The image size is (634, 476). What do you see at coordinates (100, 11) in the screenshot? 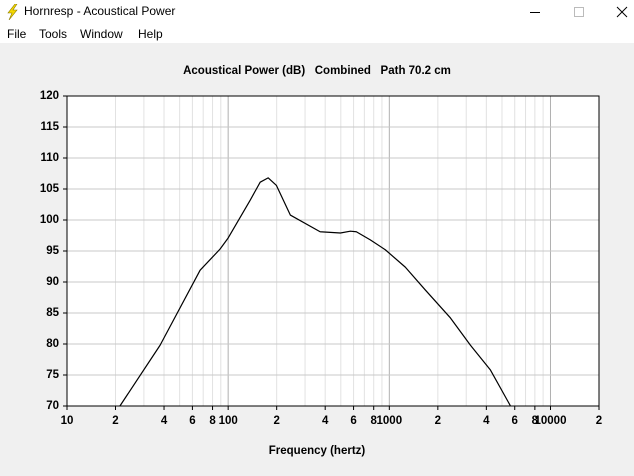
I see `window-title: Hornresp - Acoustical Power` at bounding box center [100, 11].